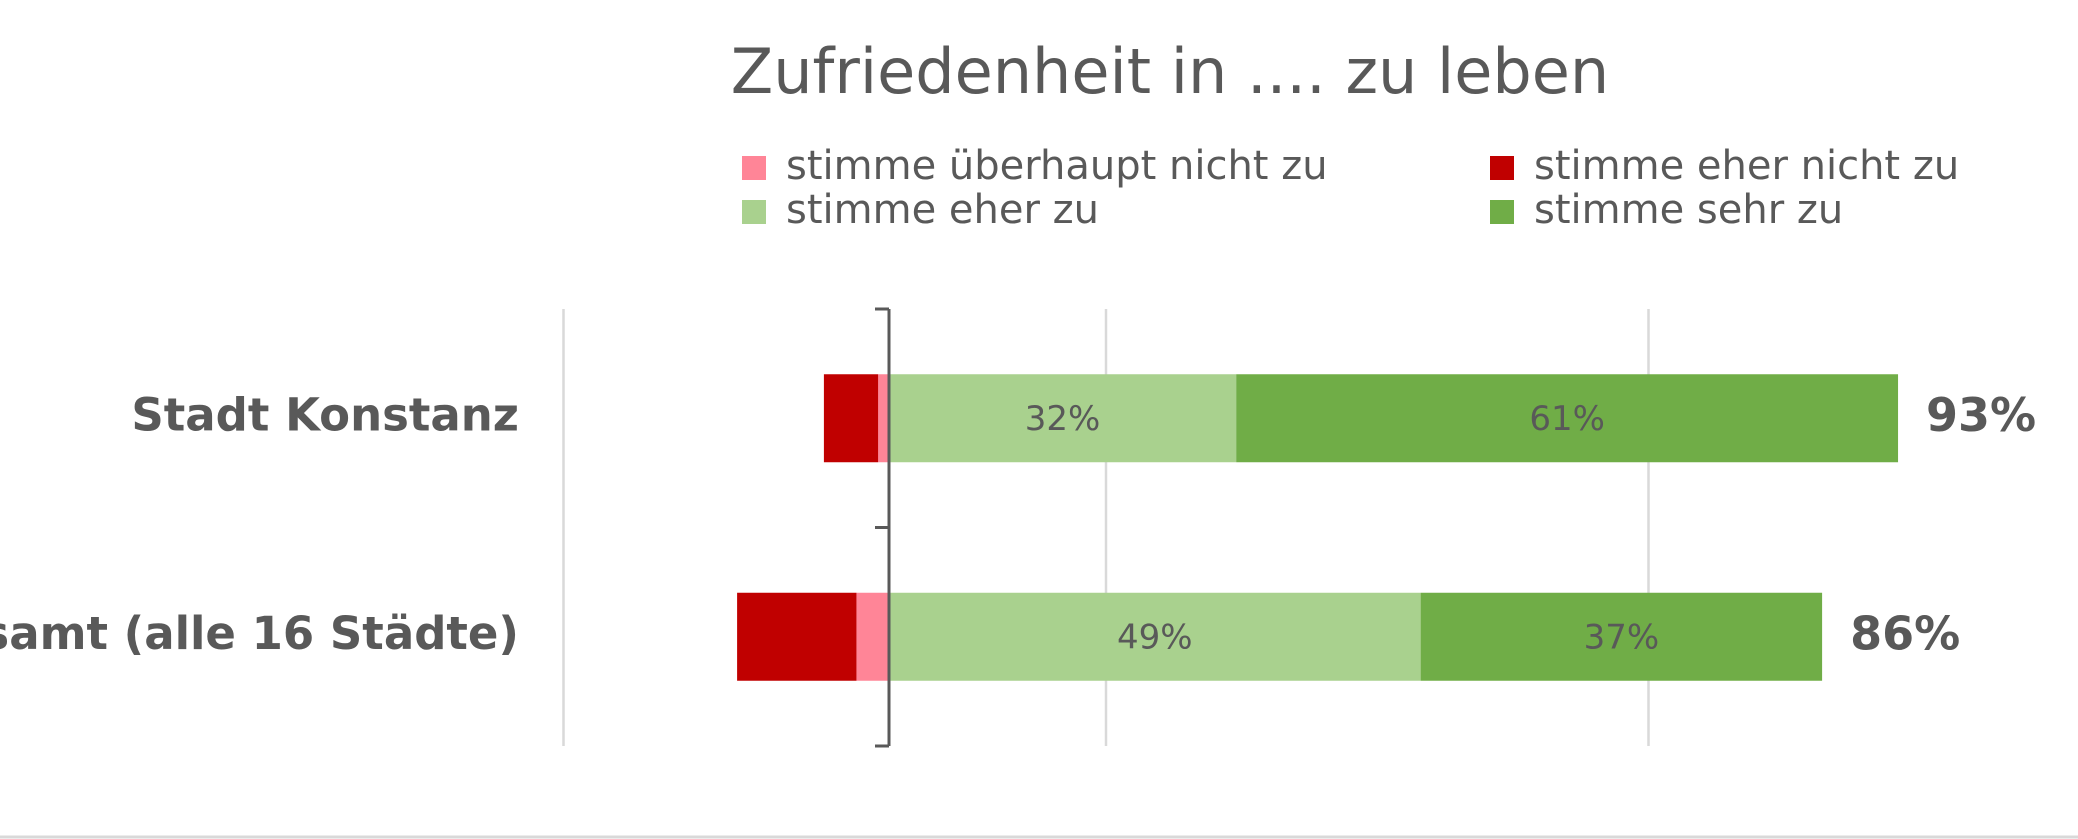 This screenshot has width=2078, height=839. I want to click on legend-label: stimme sehr zu, so click(1688, 210).